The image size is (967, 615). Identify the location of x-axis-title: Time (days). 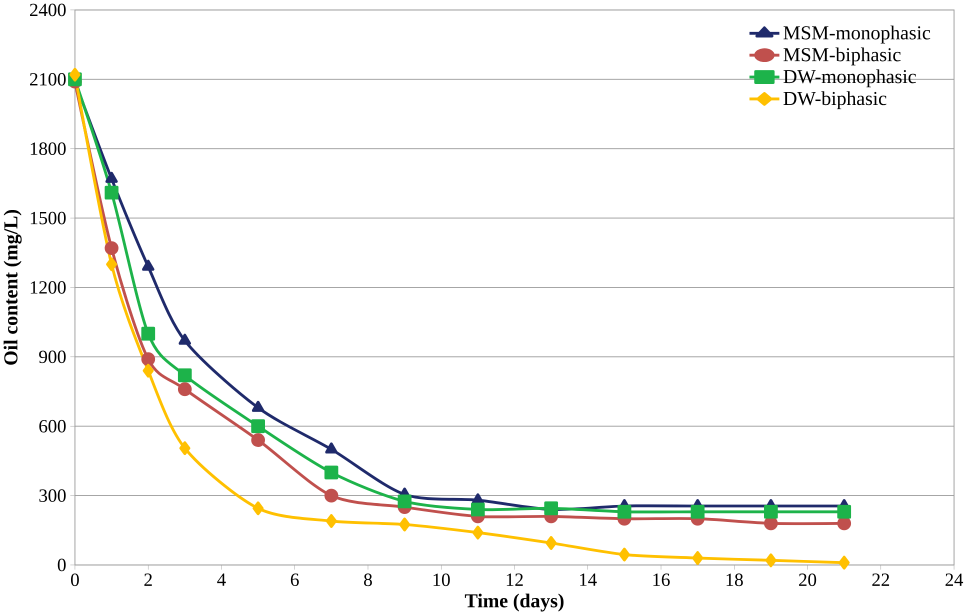
(514, 602).